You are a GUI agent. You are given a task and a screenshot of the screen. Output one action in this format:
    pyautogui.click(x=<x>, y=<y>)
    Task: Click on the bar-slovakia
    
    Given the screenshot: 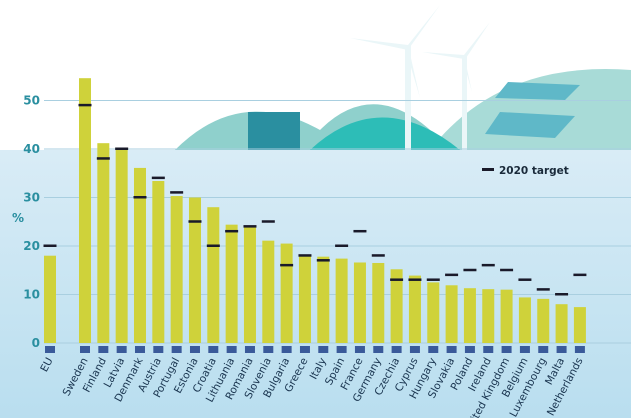 What is the action you would take?
    pyautogui.click(x=451, y=314)
    